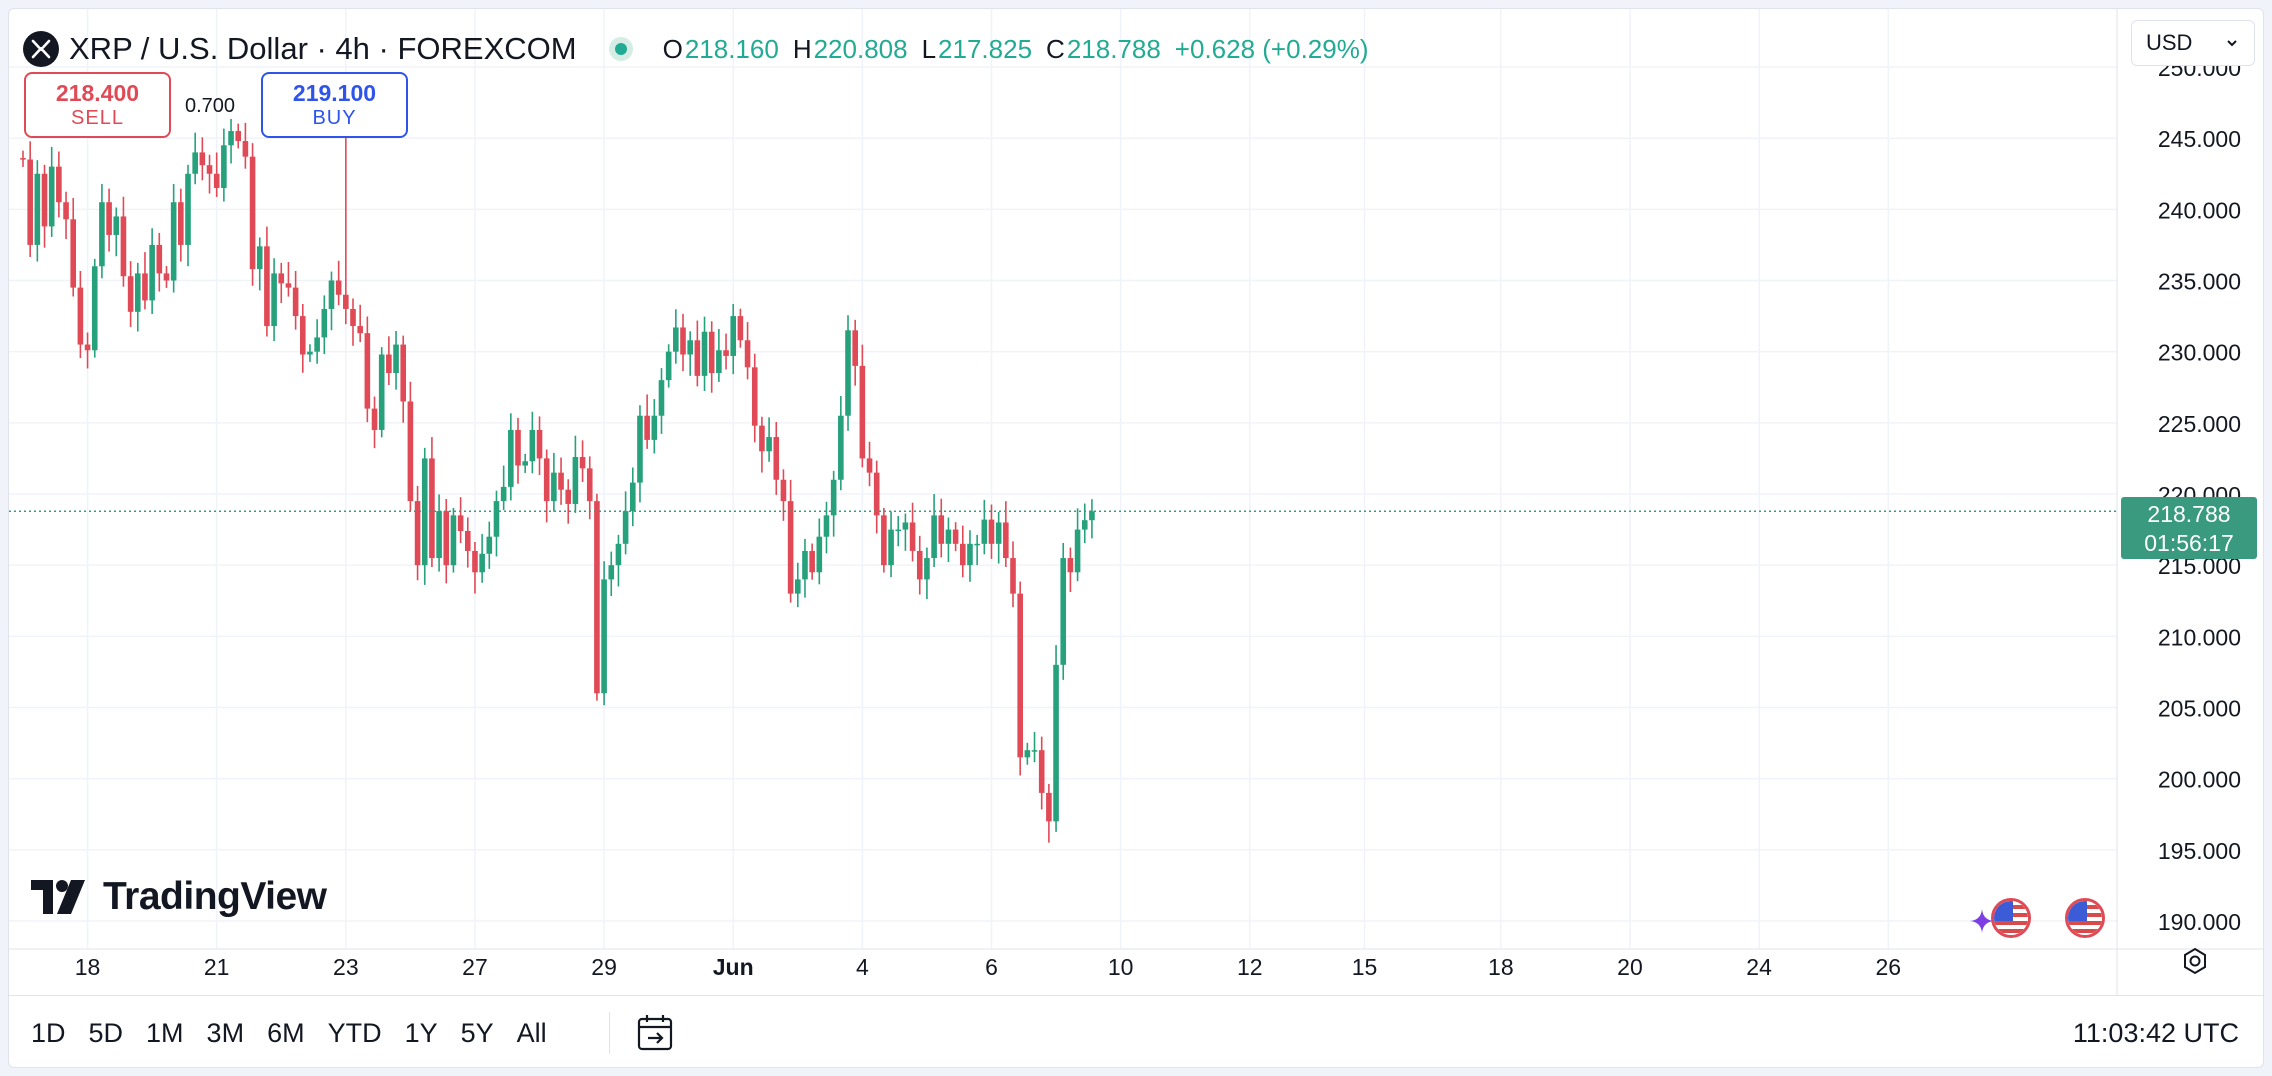 The height and width of the screenshot is (1076, 2272). Describe the element at coordinates (210, 106) in the screenshot. I see `spread-value: 0.700` at that location.